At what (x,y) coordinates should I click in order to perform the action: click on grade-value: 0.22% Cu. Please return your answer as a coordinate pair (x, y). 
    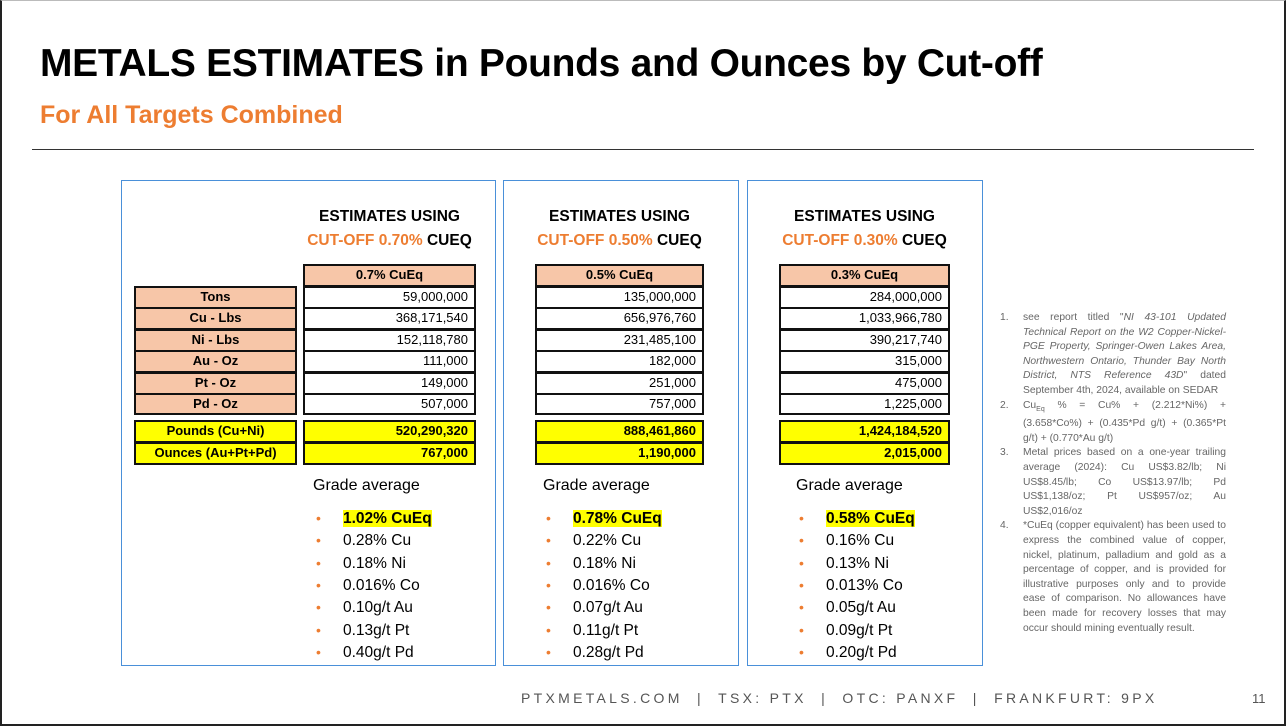
    Looking at the image, I should click on (607, 541).